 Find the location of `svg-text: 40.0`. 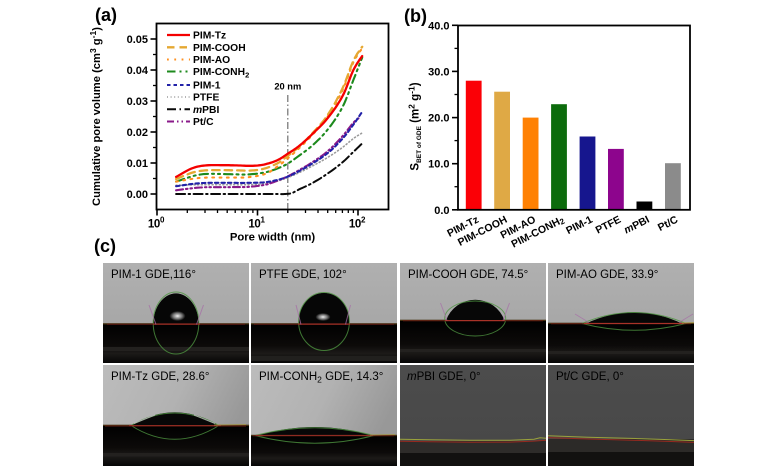

svg-text: 40.0 is located at coordinates (438, 26).